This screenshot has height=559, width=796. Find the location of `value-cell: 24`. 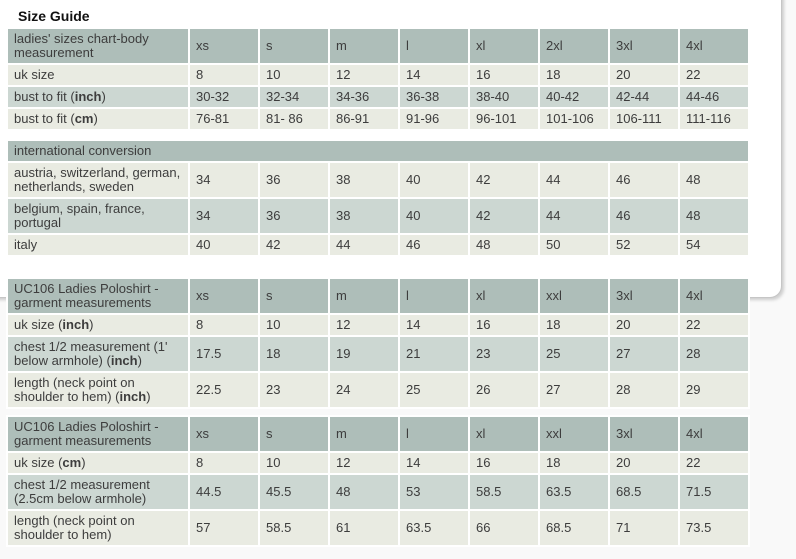

value-cell: 24 is located at coordinates (364, 390).